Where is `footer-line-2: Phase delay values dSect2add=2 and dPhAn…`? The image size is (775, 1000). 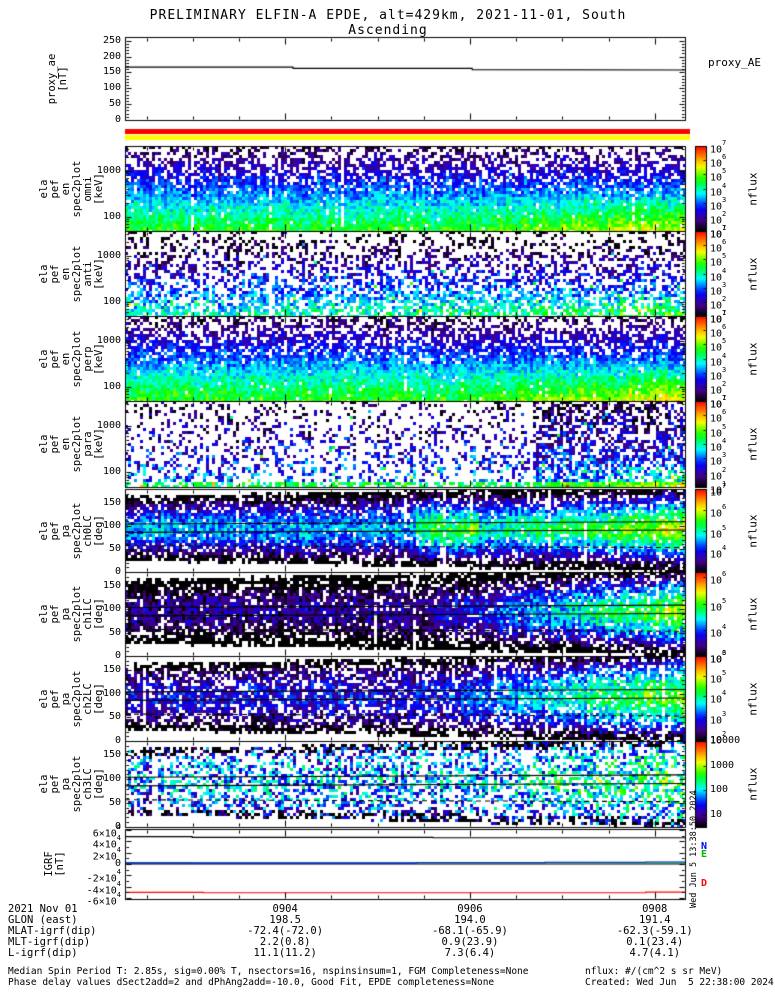
footer-line-2: Phase delay values dSect2add=2 and dPhAn… is located at coordinates (251, 982).